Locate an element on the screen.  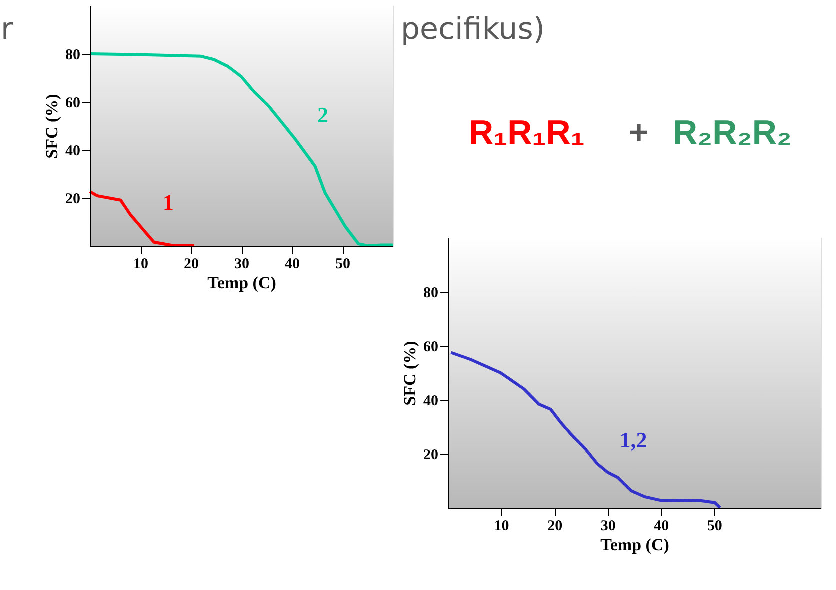
series-label: 1,2 is located at coordinates (634, 439).